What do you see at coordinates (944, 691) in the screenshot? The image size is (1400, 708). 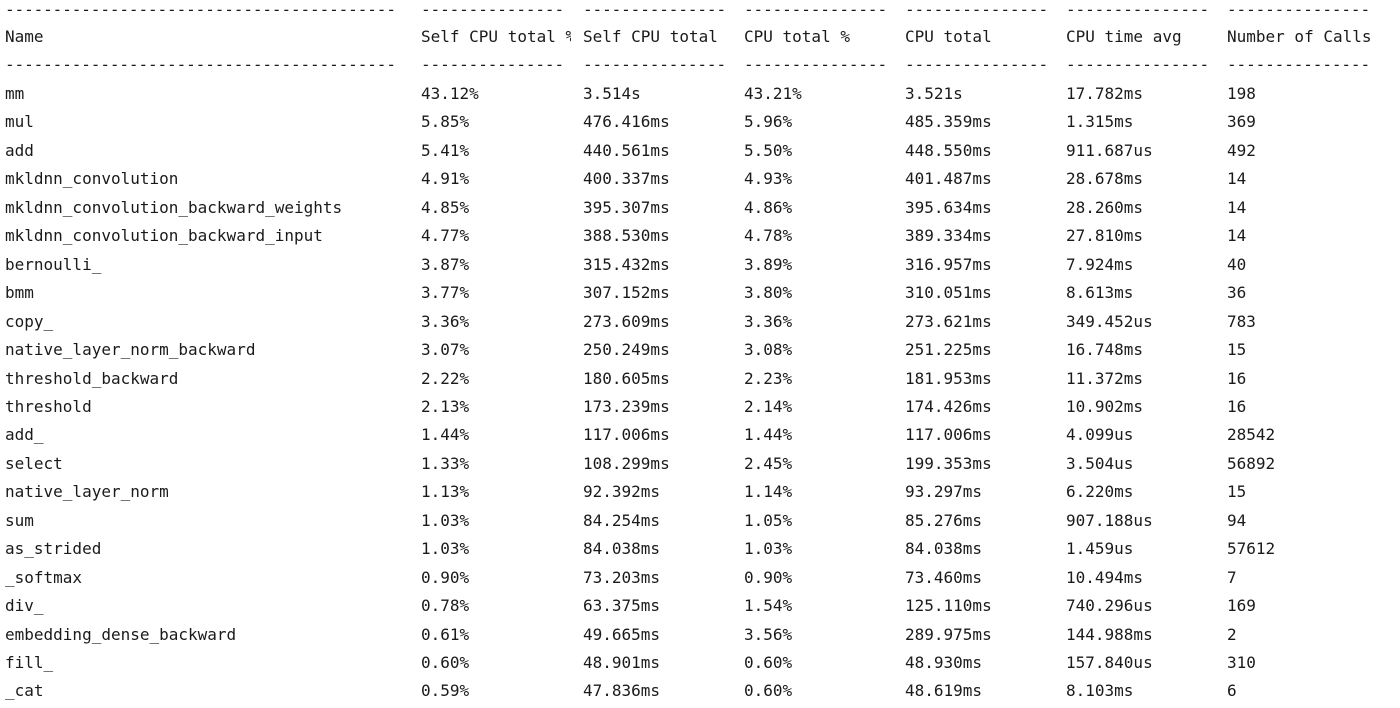 I see `cell-cpu-total: 48.619ms` at bounding box center [944, 691].